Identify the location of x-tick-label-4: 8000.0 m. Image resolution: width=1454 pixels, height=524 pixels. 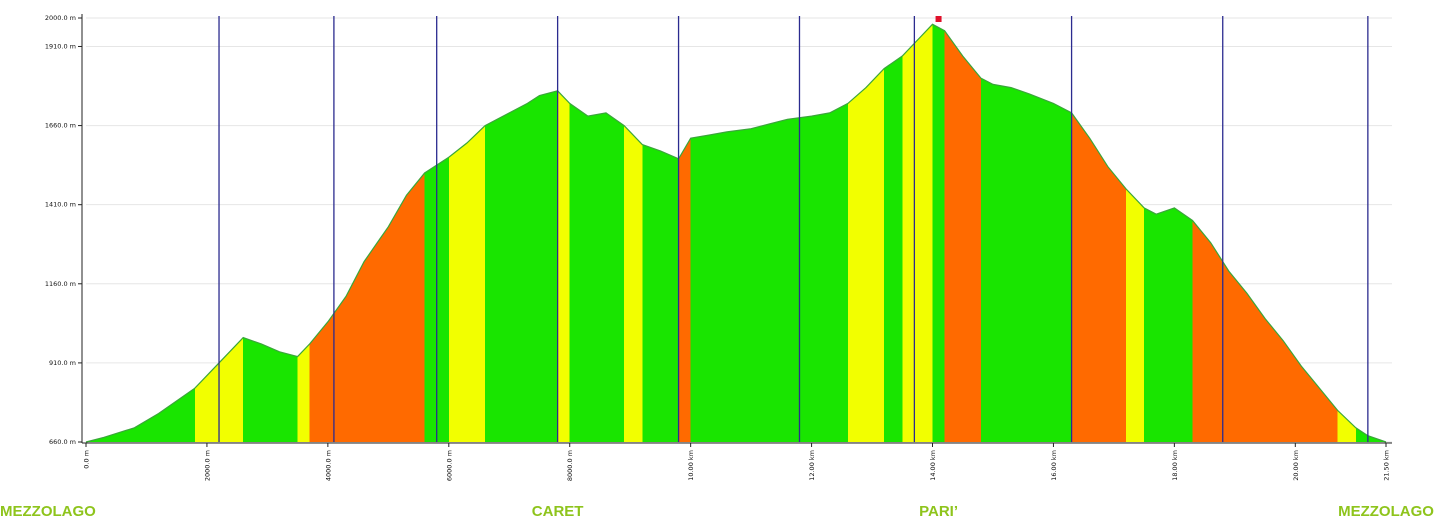
(570, 465).